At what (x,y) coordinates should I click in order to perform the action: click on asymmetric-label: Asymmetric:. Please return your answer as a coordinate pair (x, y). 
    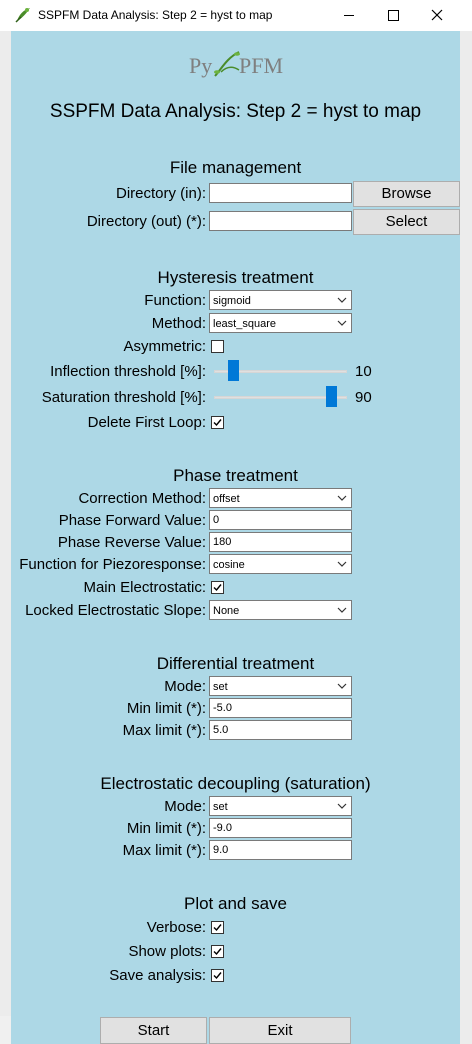
    Looking at the image, I should click on (165, 346).